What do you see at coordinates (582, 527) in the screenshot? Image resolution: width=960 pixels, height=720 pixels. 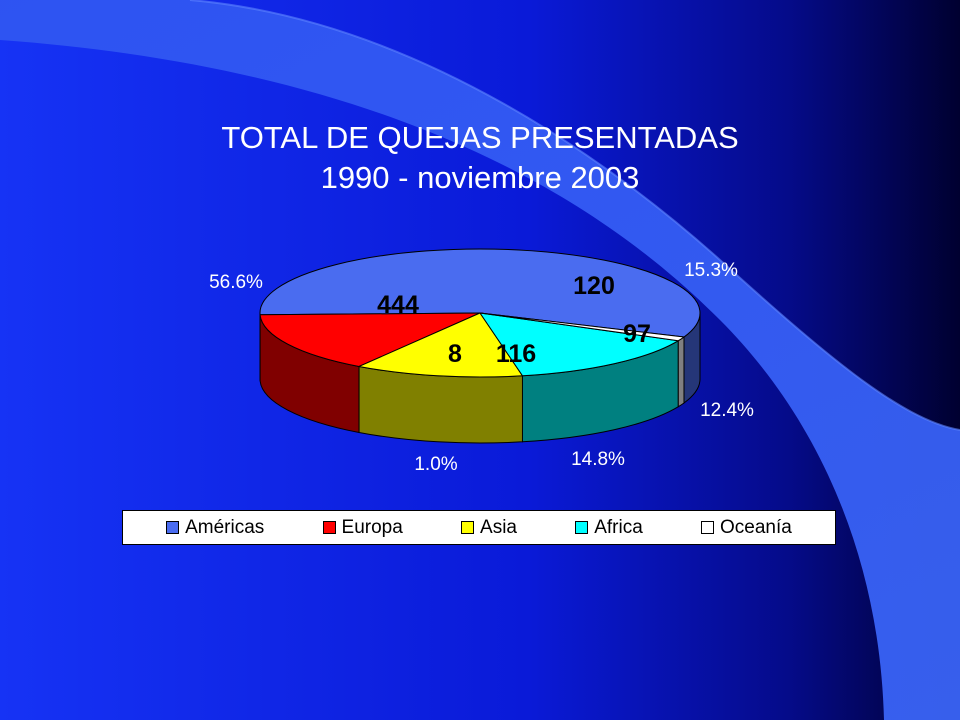 I see `legend-swatch-africa` at bounding box center [582, 527].